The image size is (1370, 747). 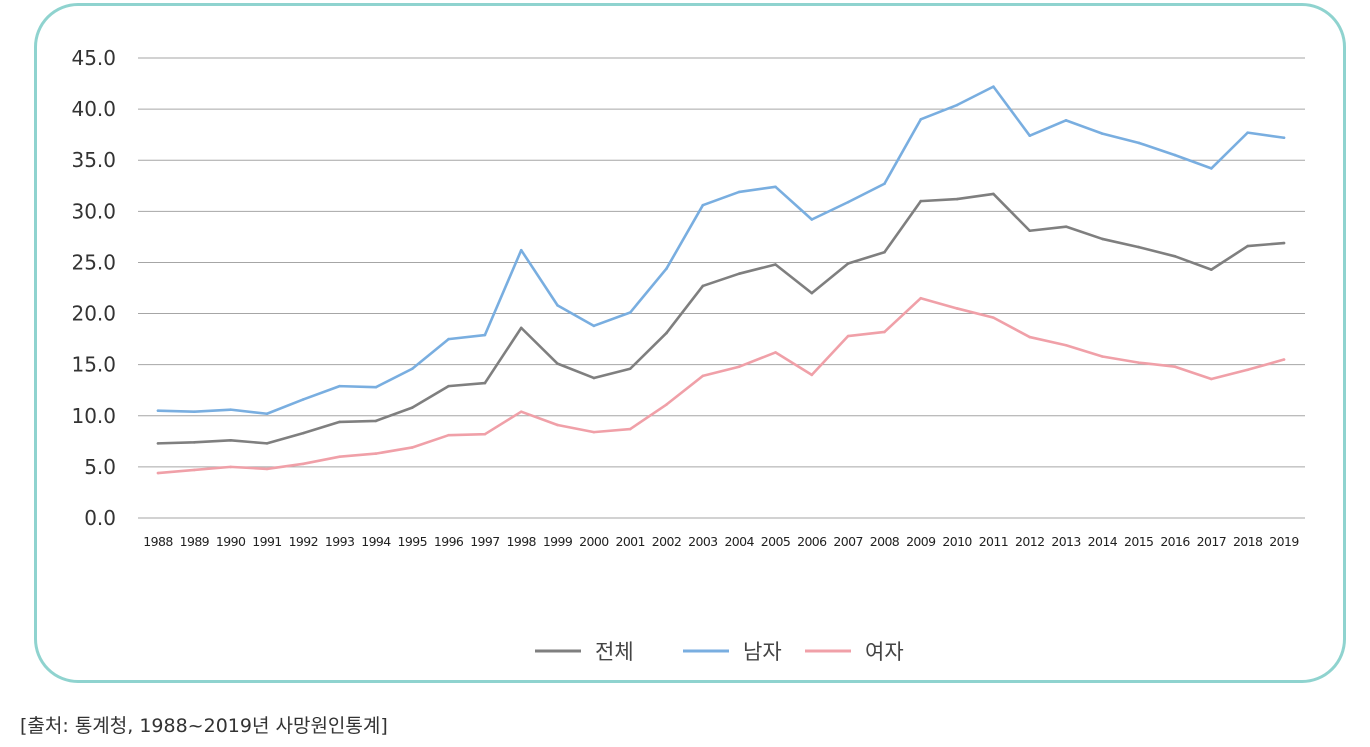 I want to click on y-tick-label: 45.0, so click(x=93, y=58).